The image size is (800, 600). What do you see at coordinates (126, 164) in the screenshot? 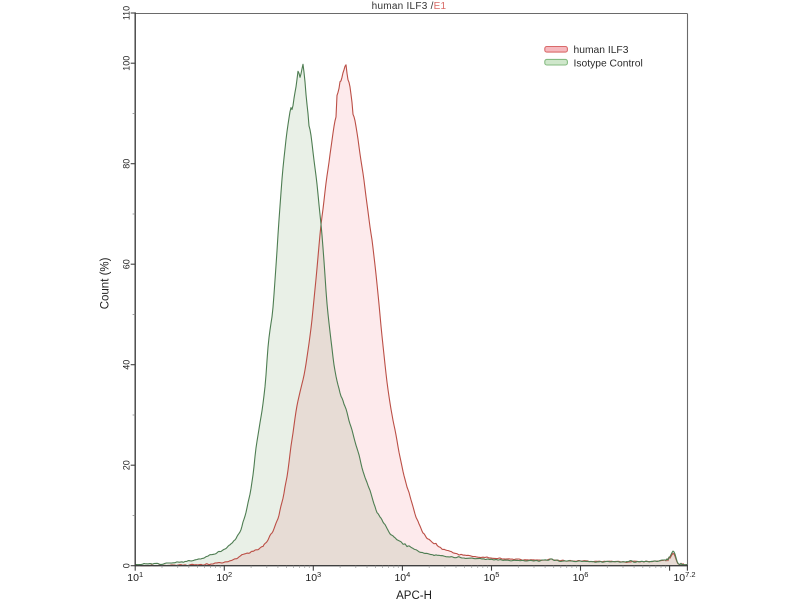
I see `svg-text: 80` at bounding box center [126, 164].